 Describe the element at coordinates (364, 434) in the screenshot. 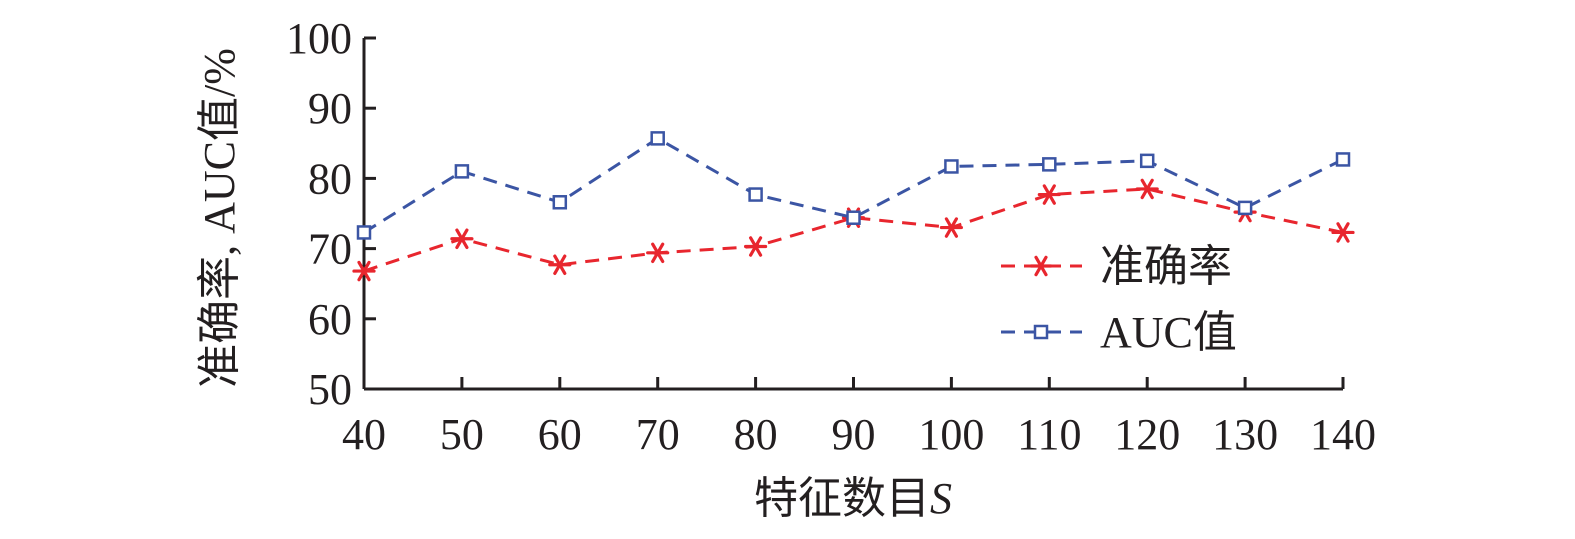

I see `x-tick-label: 40` at that location.